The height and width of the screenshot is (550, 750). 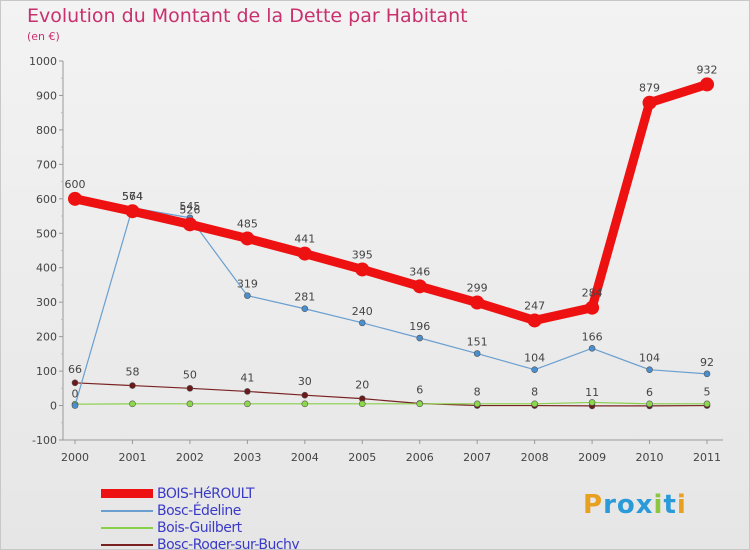 I want to click on logo-letter: P, so click(x=593, y=505).